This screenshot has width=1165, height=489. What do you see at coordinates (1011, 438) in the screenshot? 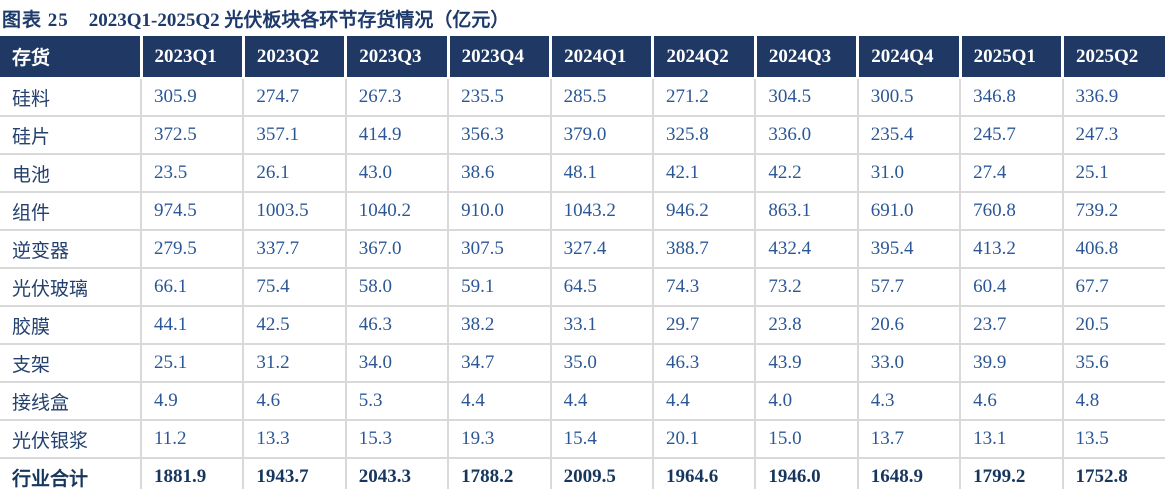
I see `value-cell: 13.1` at bounding box center [1011, 438].